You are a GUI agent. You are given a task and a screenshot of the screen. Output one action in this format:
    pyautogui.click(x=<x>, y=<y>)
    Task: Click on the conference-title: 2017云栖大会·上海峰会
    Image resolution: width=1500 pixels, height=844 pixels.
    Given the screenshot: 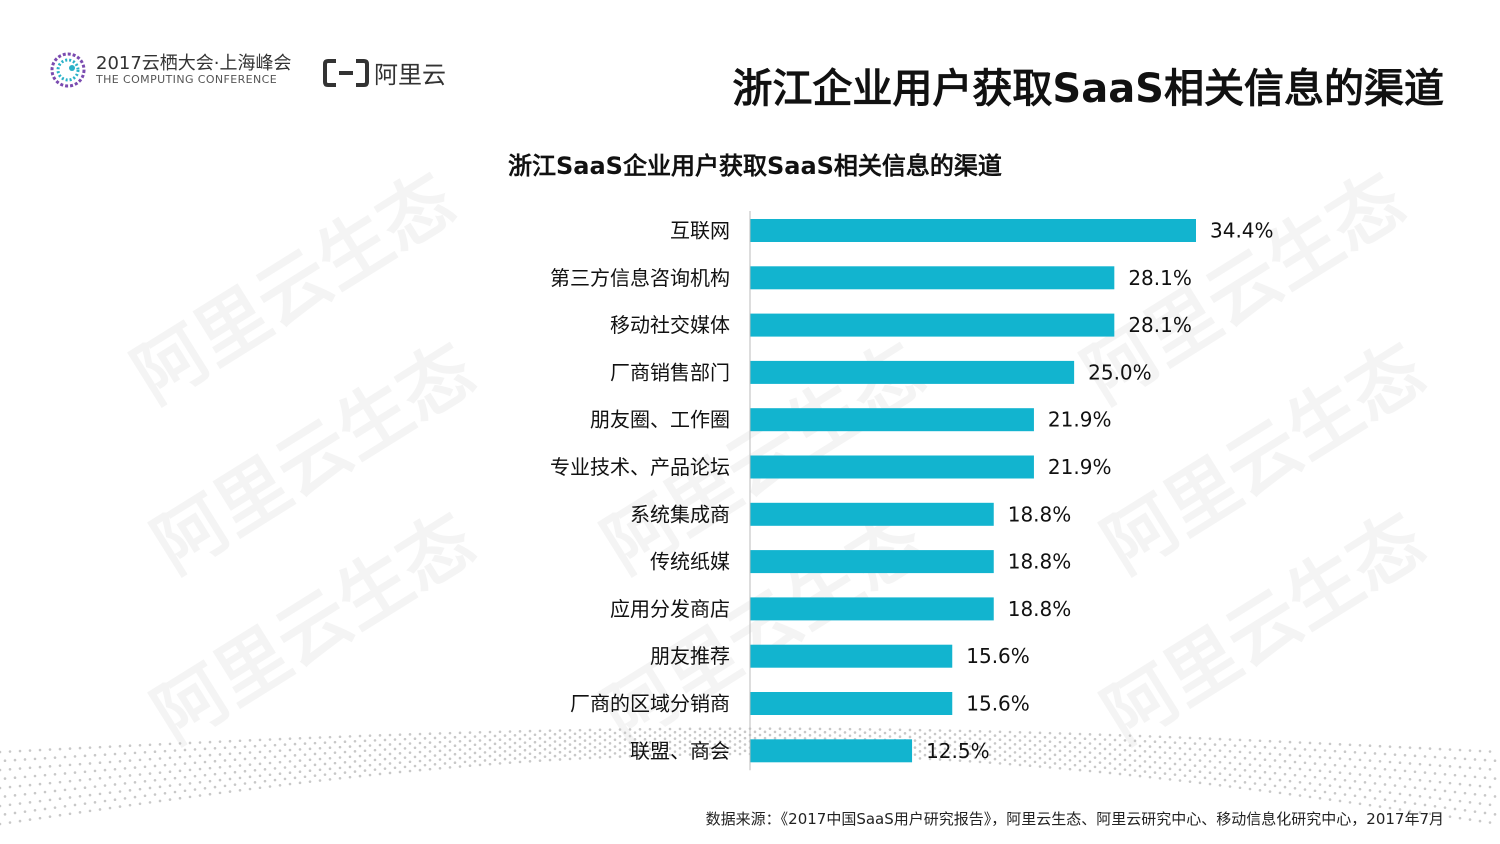 What is the action you would take?
    pyautogui.click(x=194, y=64)
    